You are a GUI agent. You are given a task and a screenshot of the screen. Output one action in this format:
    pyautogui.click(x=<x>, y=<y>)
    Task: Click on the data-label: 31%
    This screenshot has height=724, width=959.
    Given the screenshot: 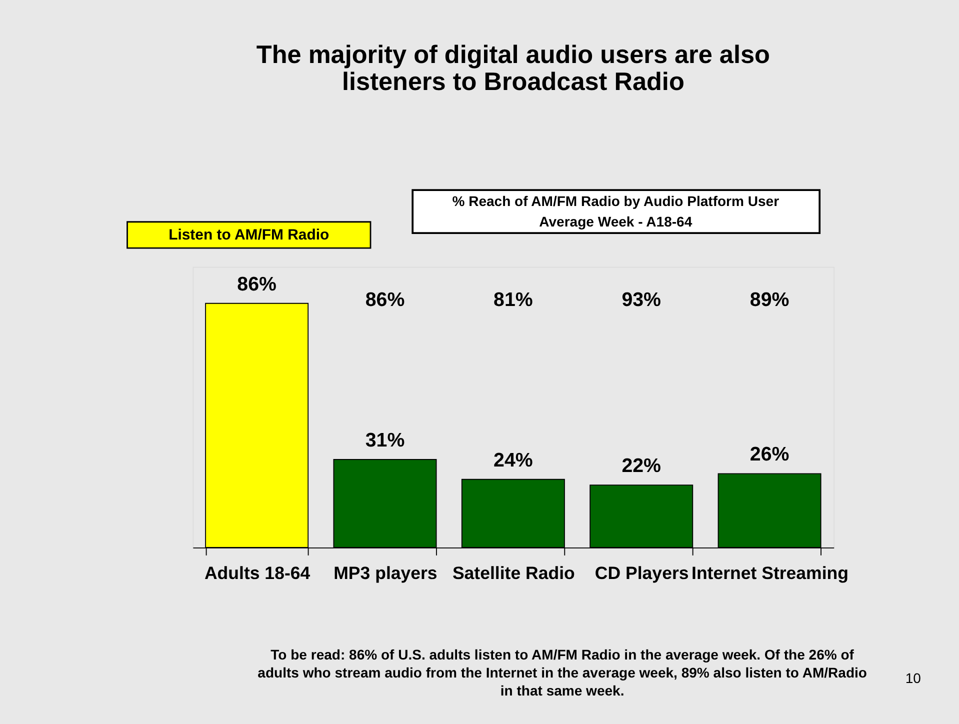 What is the action you would take?
    pyautogui.click(x=385, y=440)
    